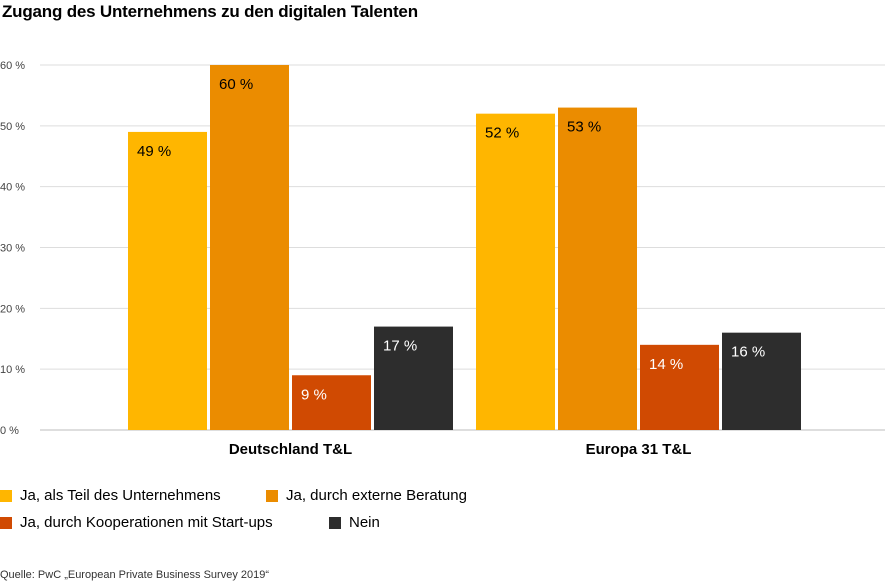  Describe the element at coordinates (748, 352) in the screenshot. I see `data-label: 16 %` at that location.